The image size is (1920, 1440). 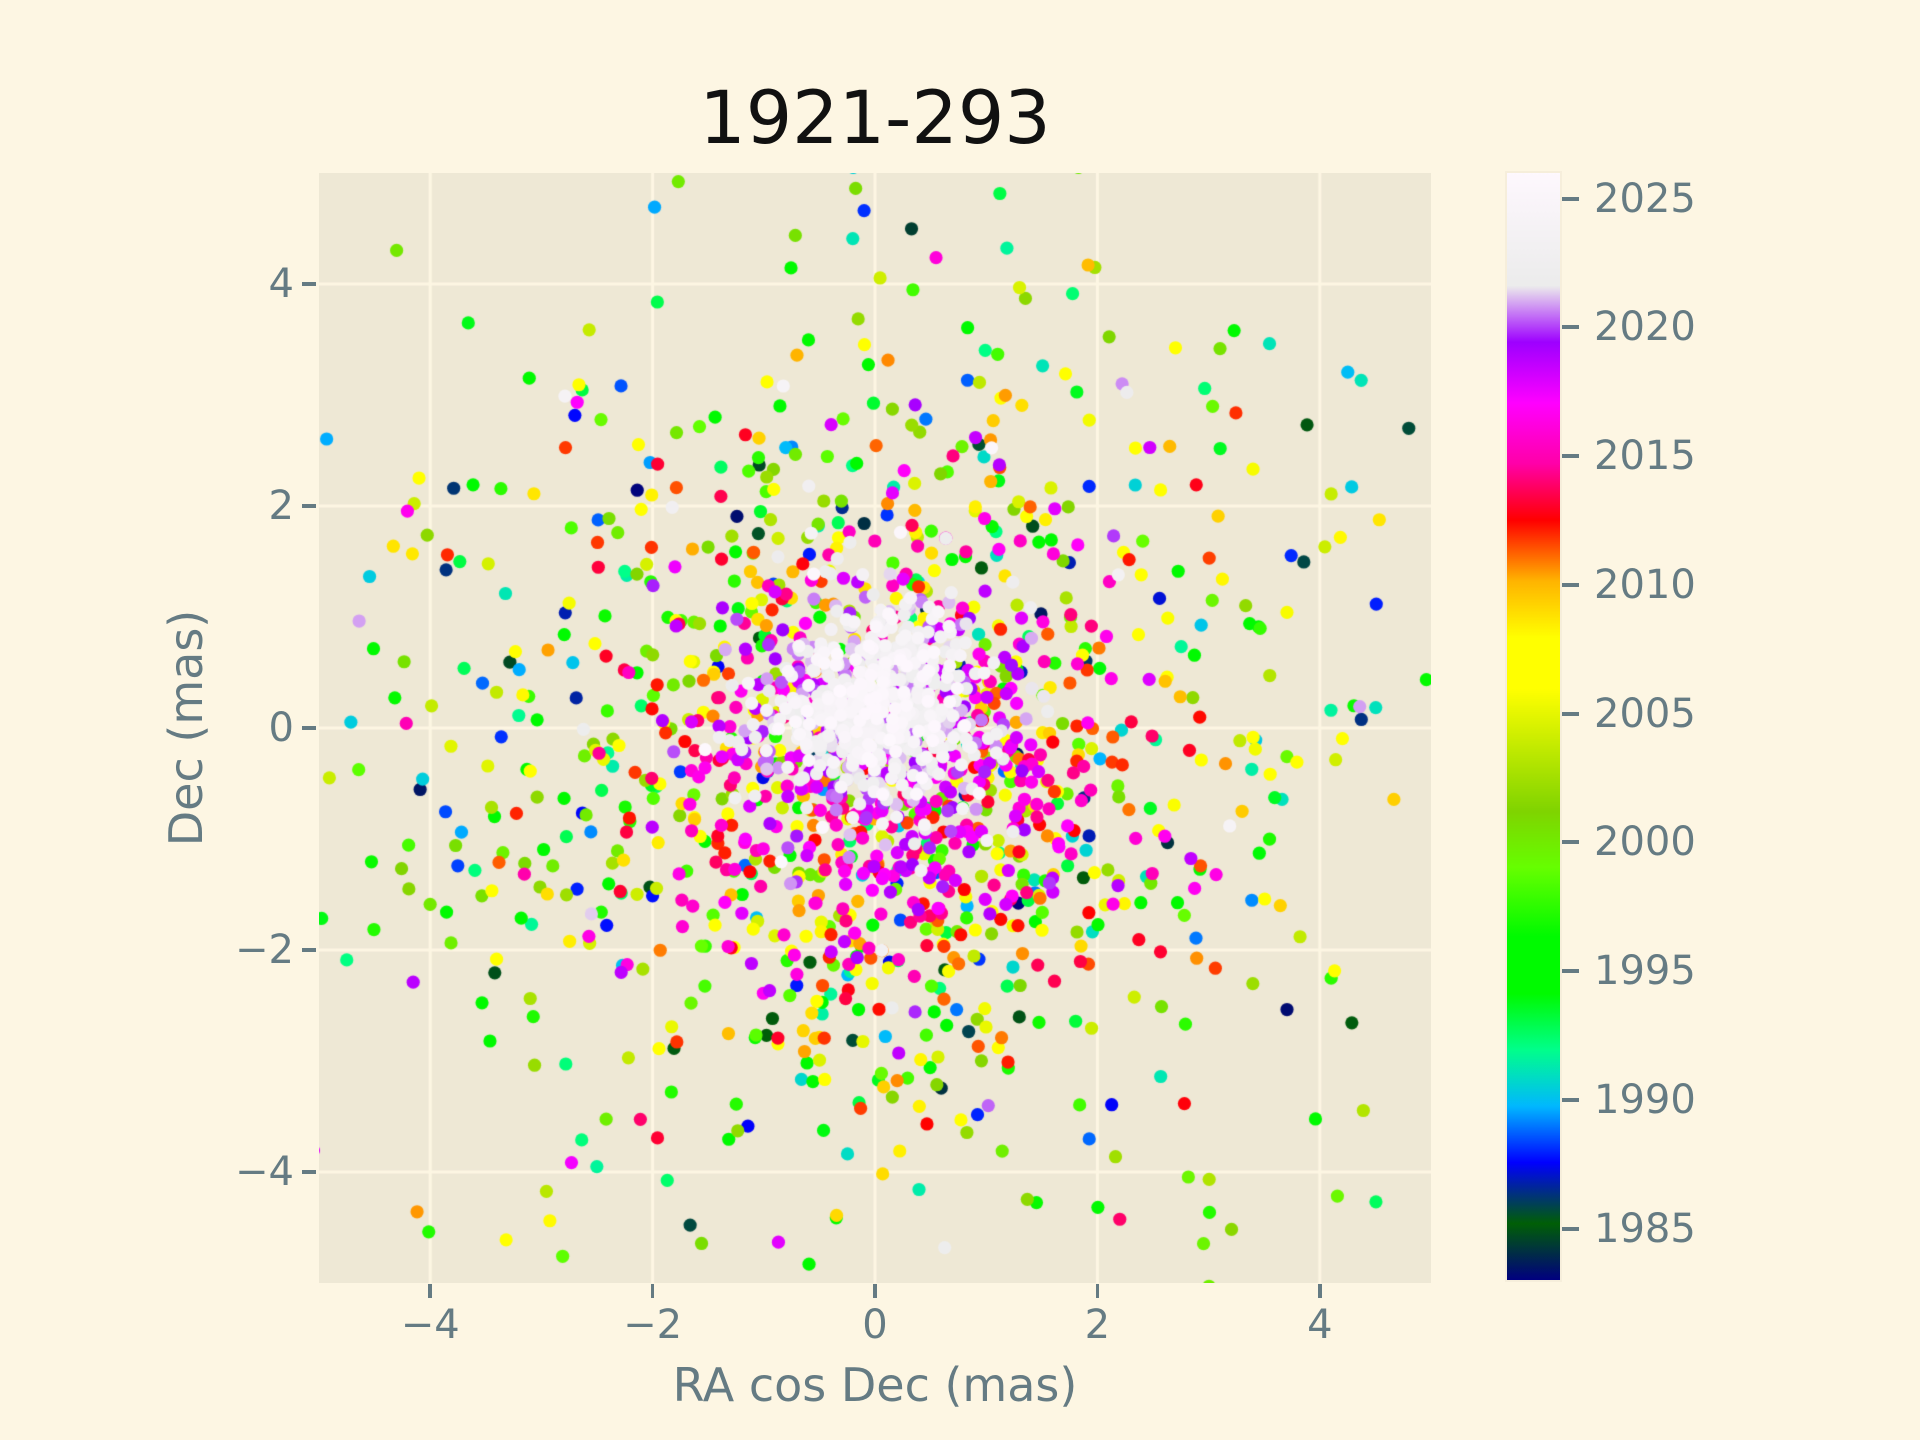 What do you see at coordinates (264, 1172) in the screenshot?
I see `y-tick-label: −4` at bounding box center [264, 1172].